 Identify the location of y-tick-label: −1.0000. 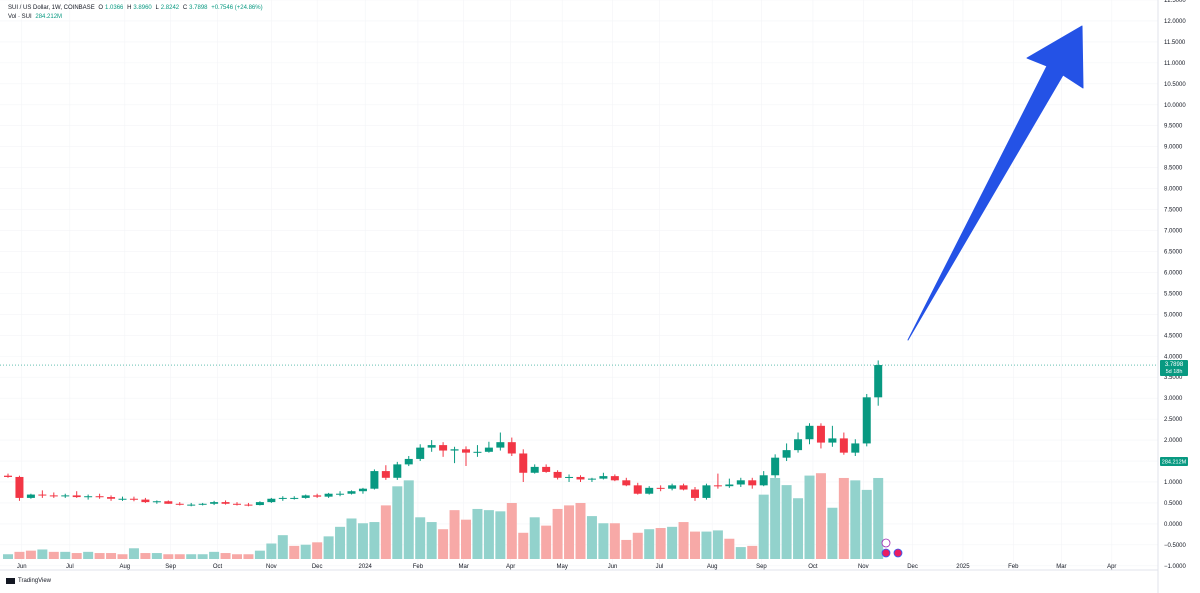
(1175, 567).